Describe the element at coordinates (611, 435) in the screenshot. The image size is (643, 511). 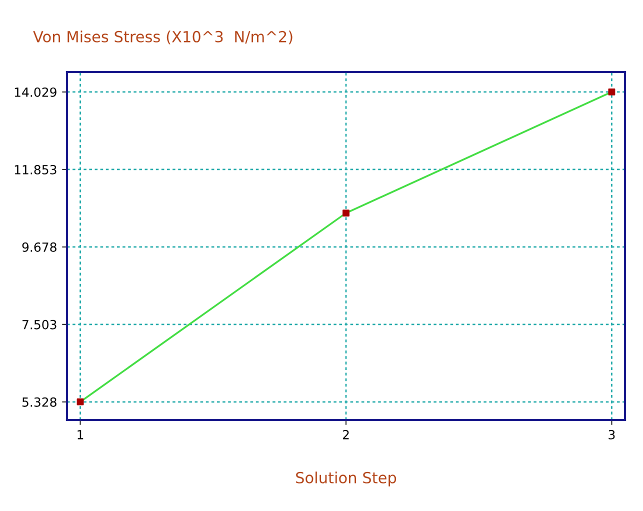
I see `x-tick-label: 3` at that location.